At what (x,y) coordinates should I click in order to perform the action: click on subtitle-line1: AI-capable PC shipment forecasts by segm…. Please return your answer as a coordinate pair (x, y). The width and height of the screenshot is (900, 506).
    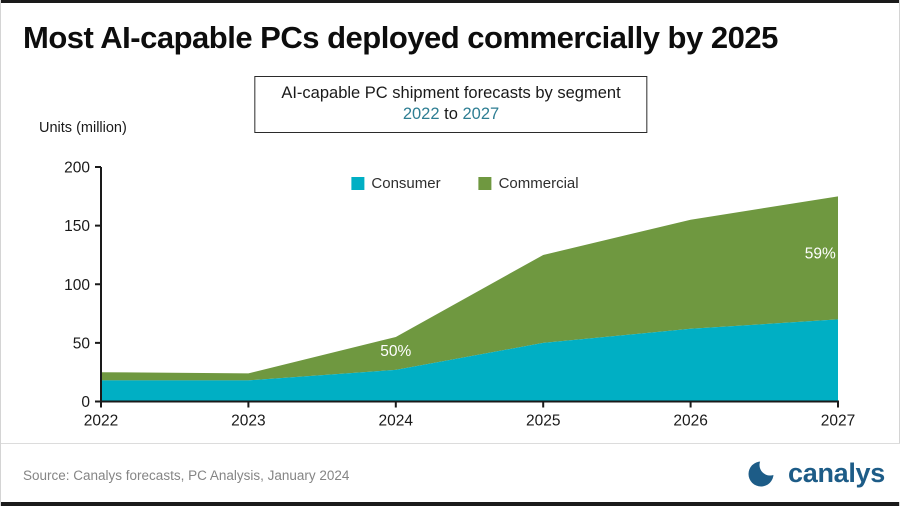
    Looking at the image, I should click on (451, 93).